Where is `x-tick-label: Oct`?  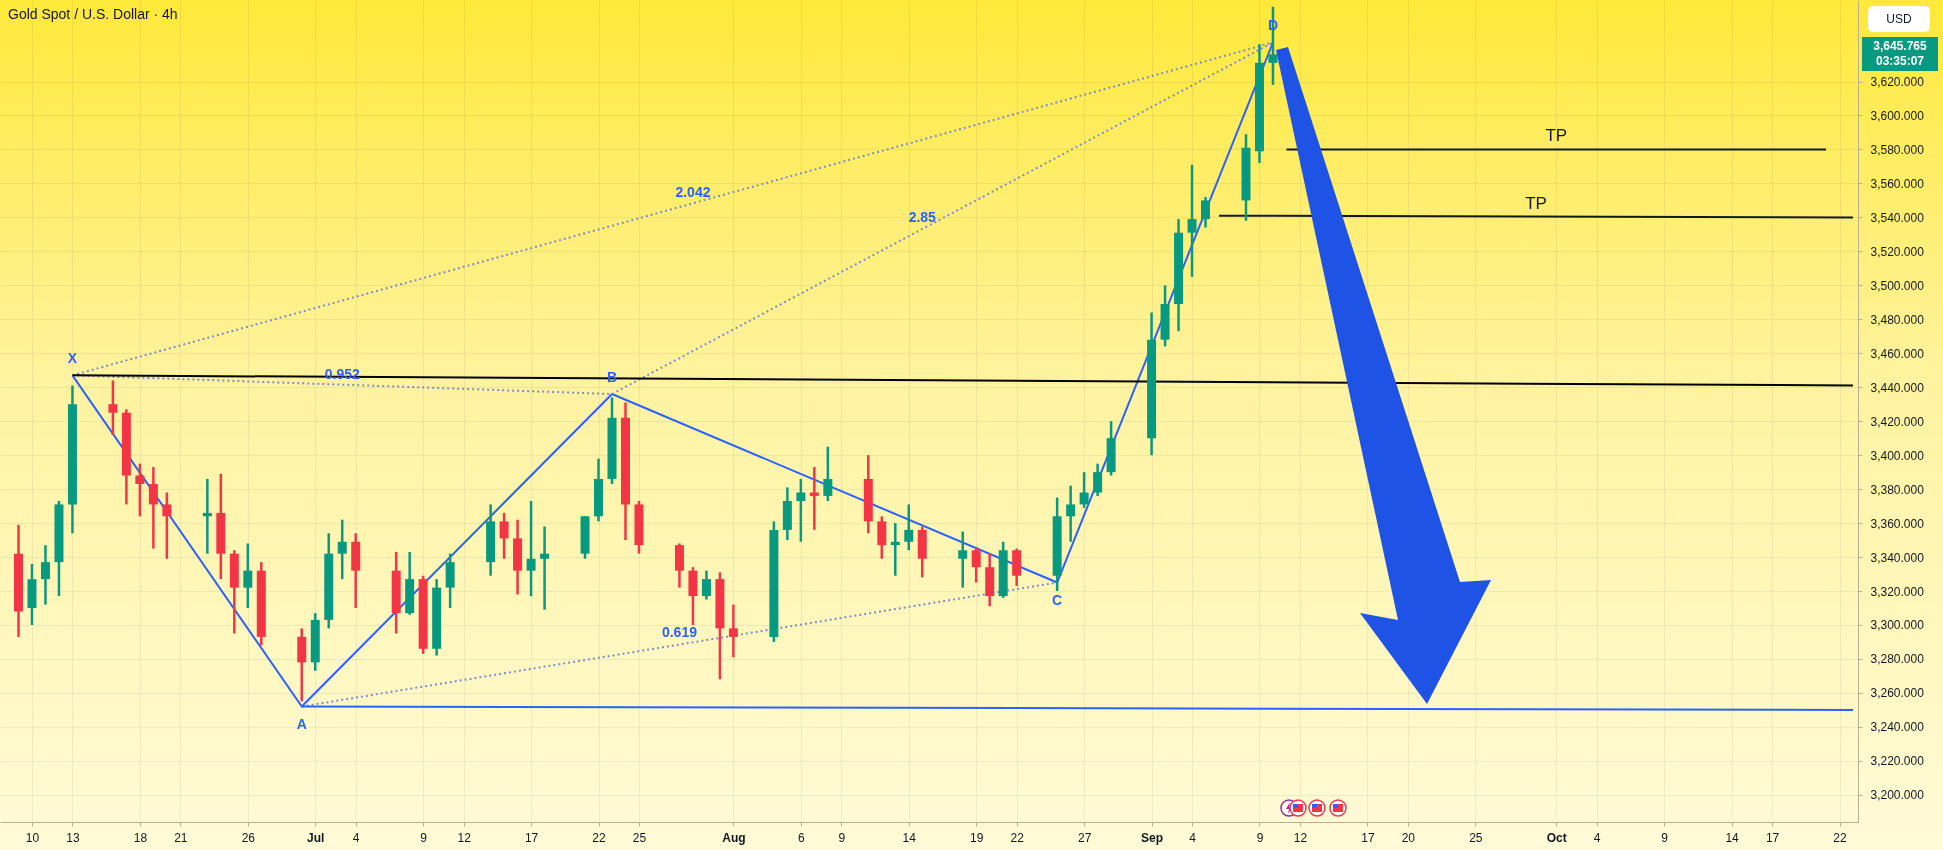 x-tick-label: Oct is located at coordinates (1556, 837).